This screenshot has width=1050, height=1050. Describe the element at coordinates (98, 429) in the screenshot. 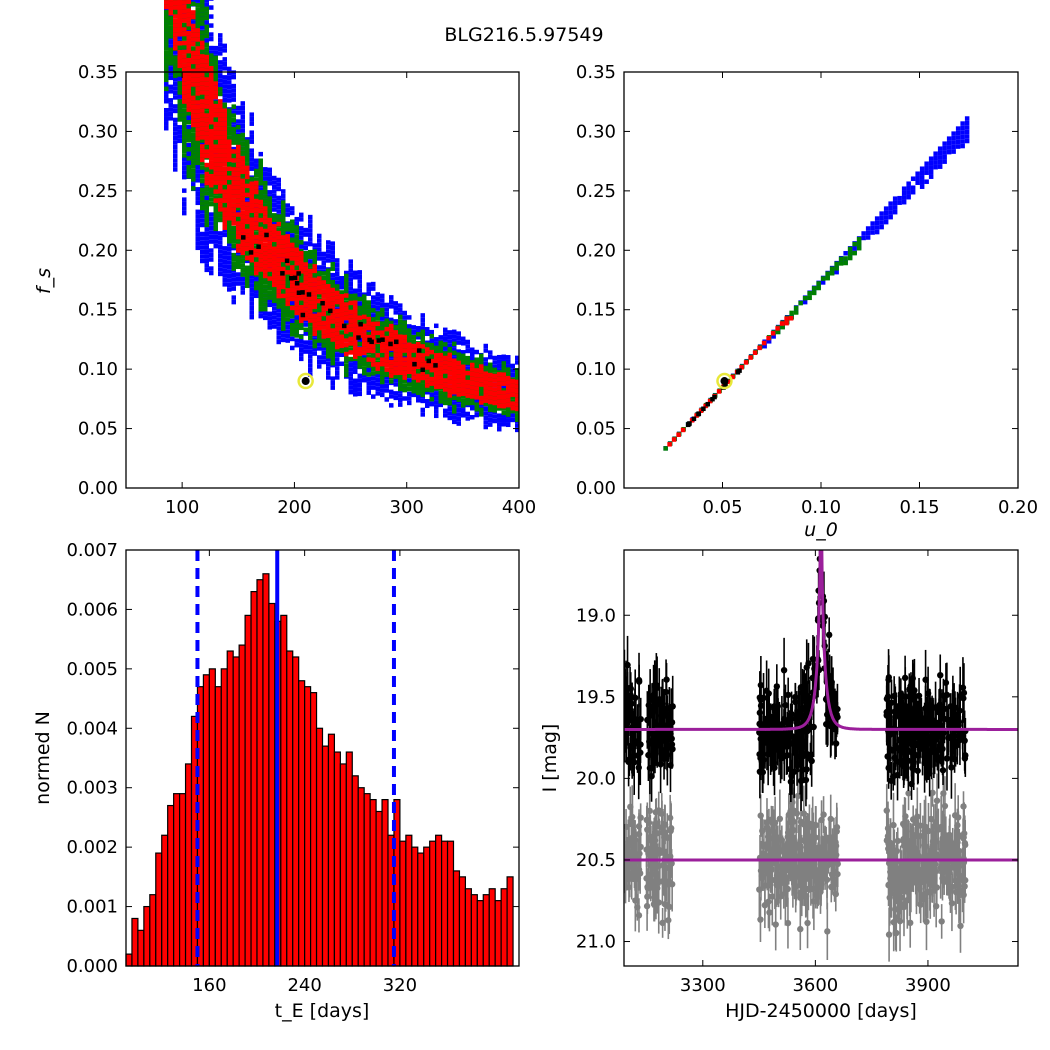

I see `y-tick-label: 0.05` at that location.